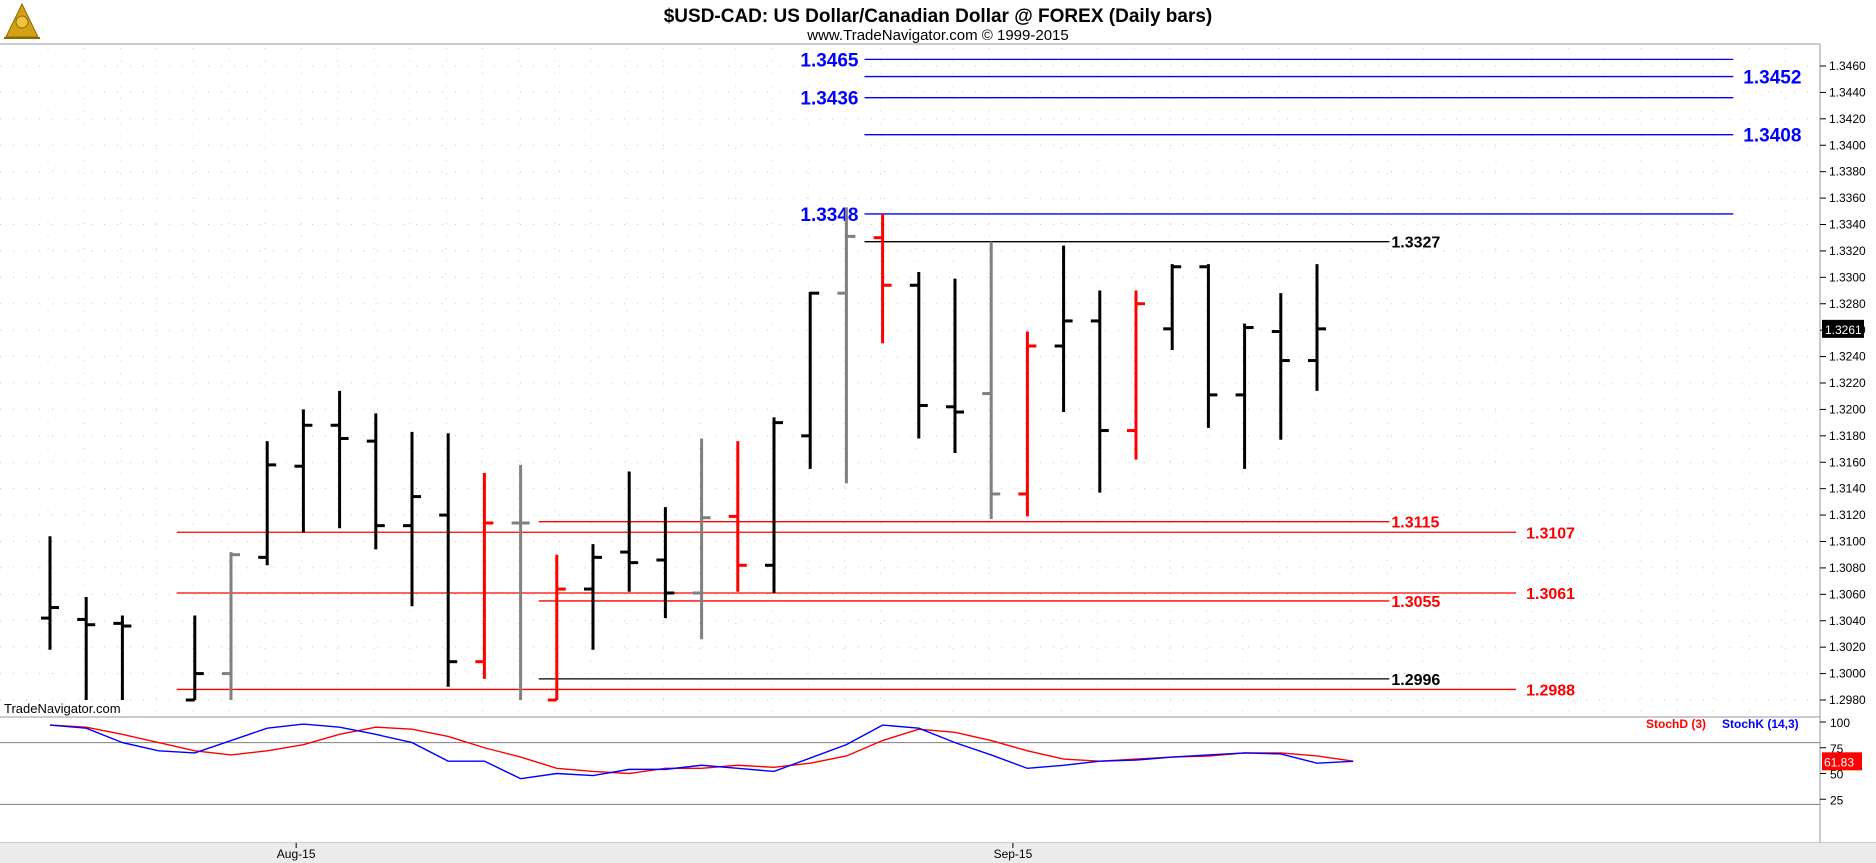  Describe the element at coordinates (1847, 172) in the screenshot. I see `y-tick-label: 1.3380` at that location.